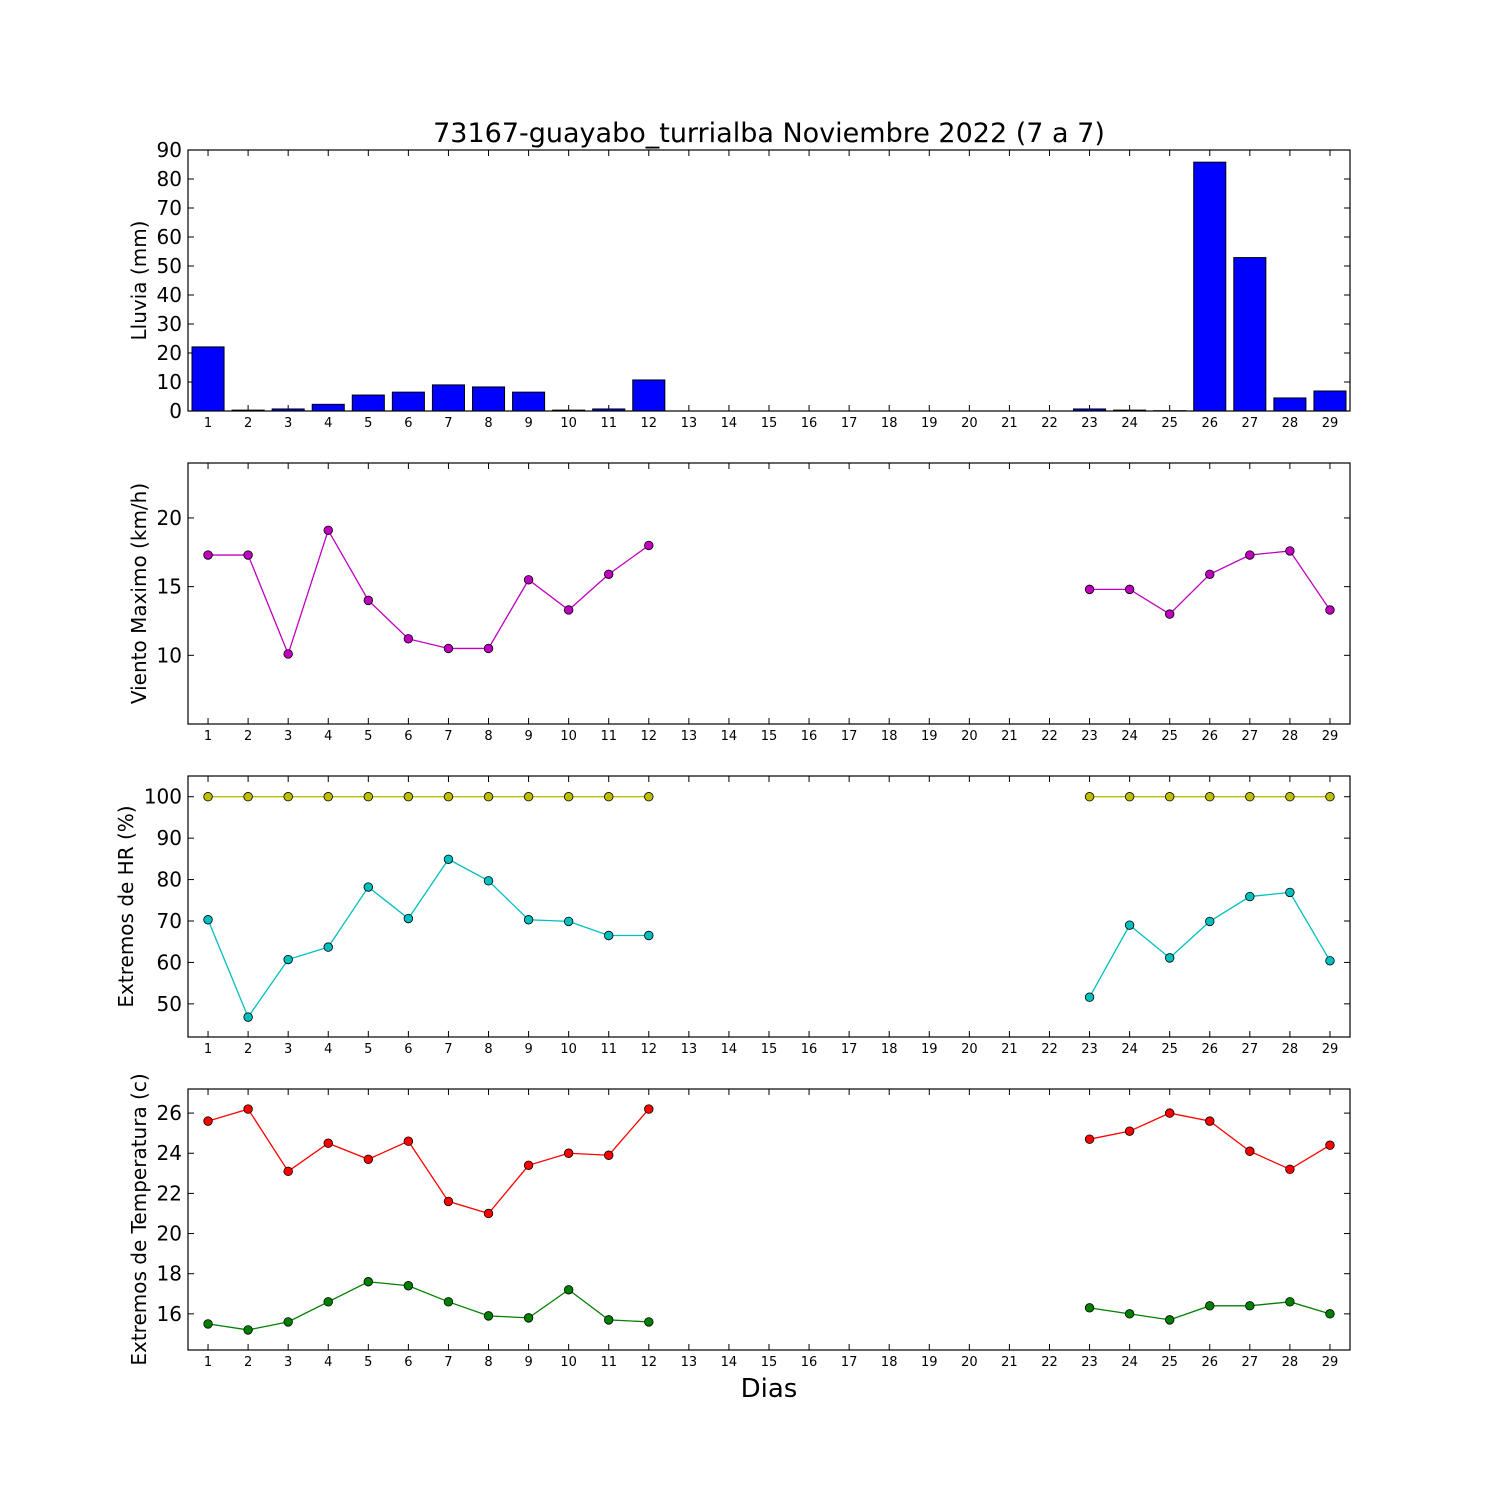  Describe the element at coordinates (169, 150) in the screenshot. I see `y-tick-label: 90` at that location.